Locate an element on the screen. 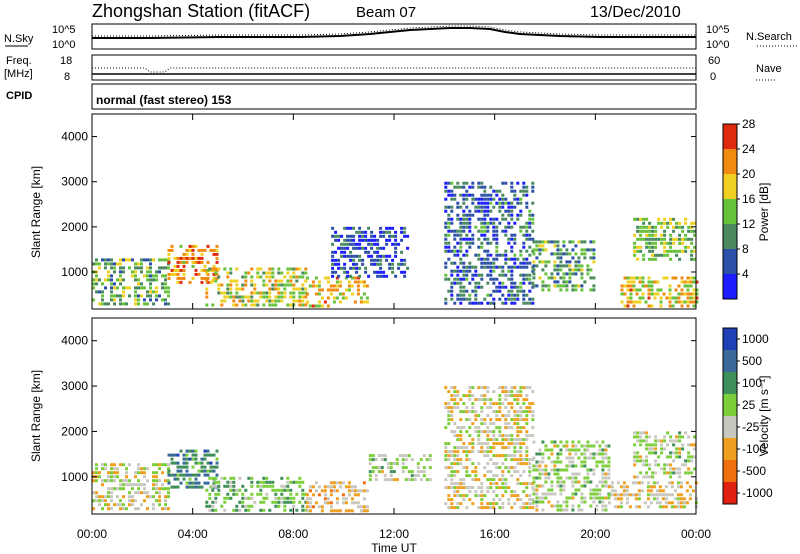 The image size is (800, 554). nave-tick-bottom: 0 is located at coordinates (713, 77).